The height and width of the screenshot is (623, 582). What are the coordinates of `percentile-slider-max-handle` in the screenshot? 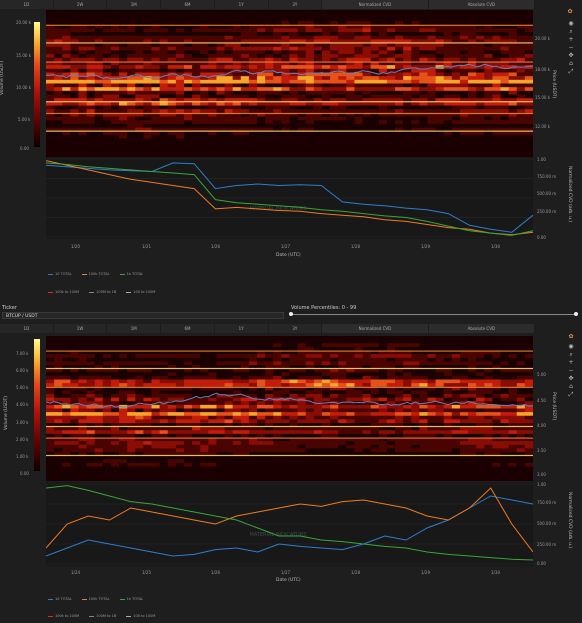 It's located at (576, 314).